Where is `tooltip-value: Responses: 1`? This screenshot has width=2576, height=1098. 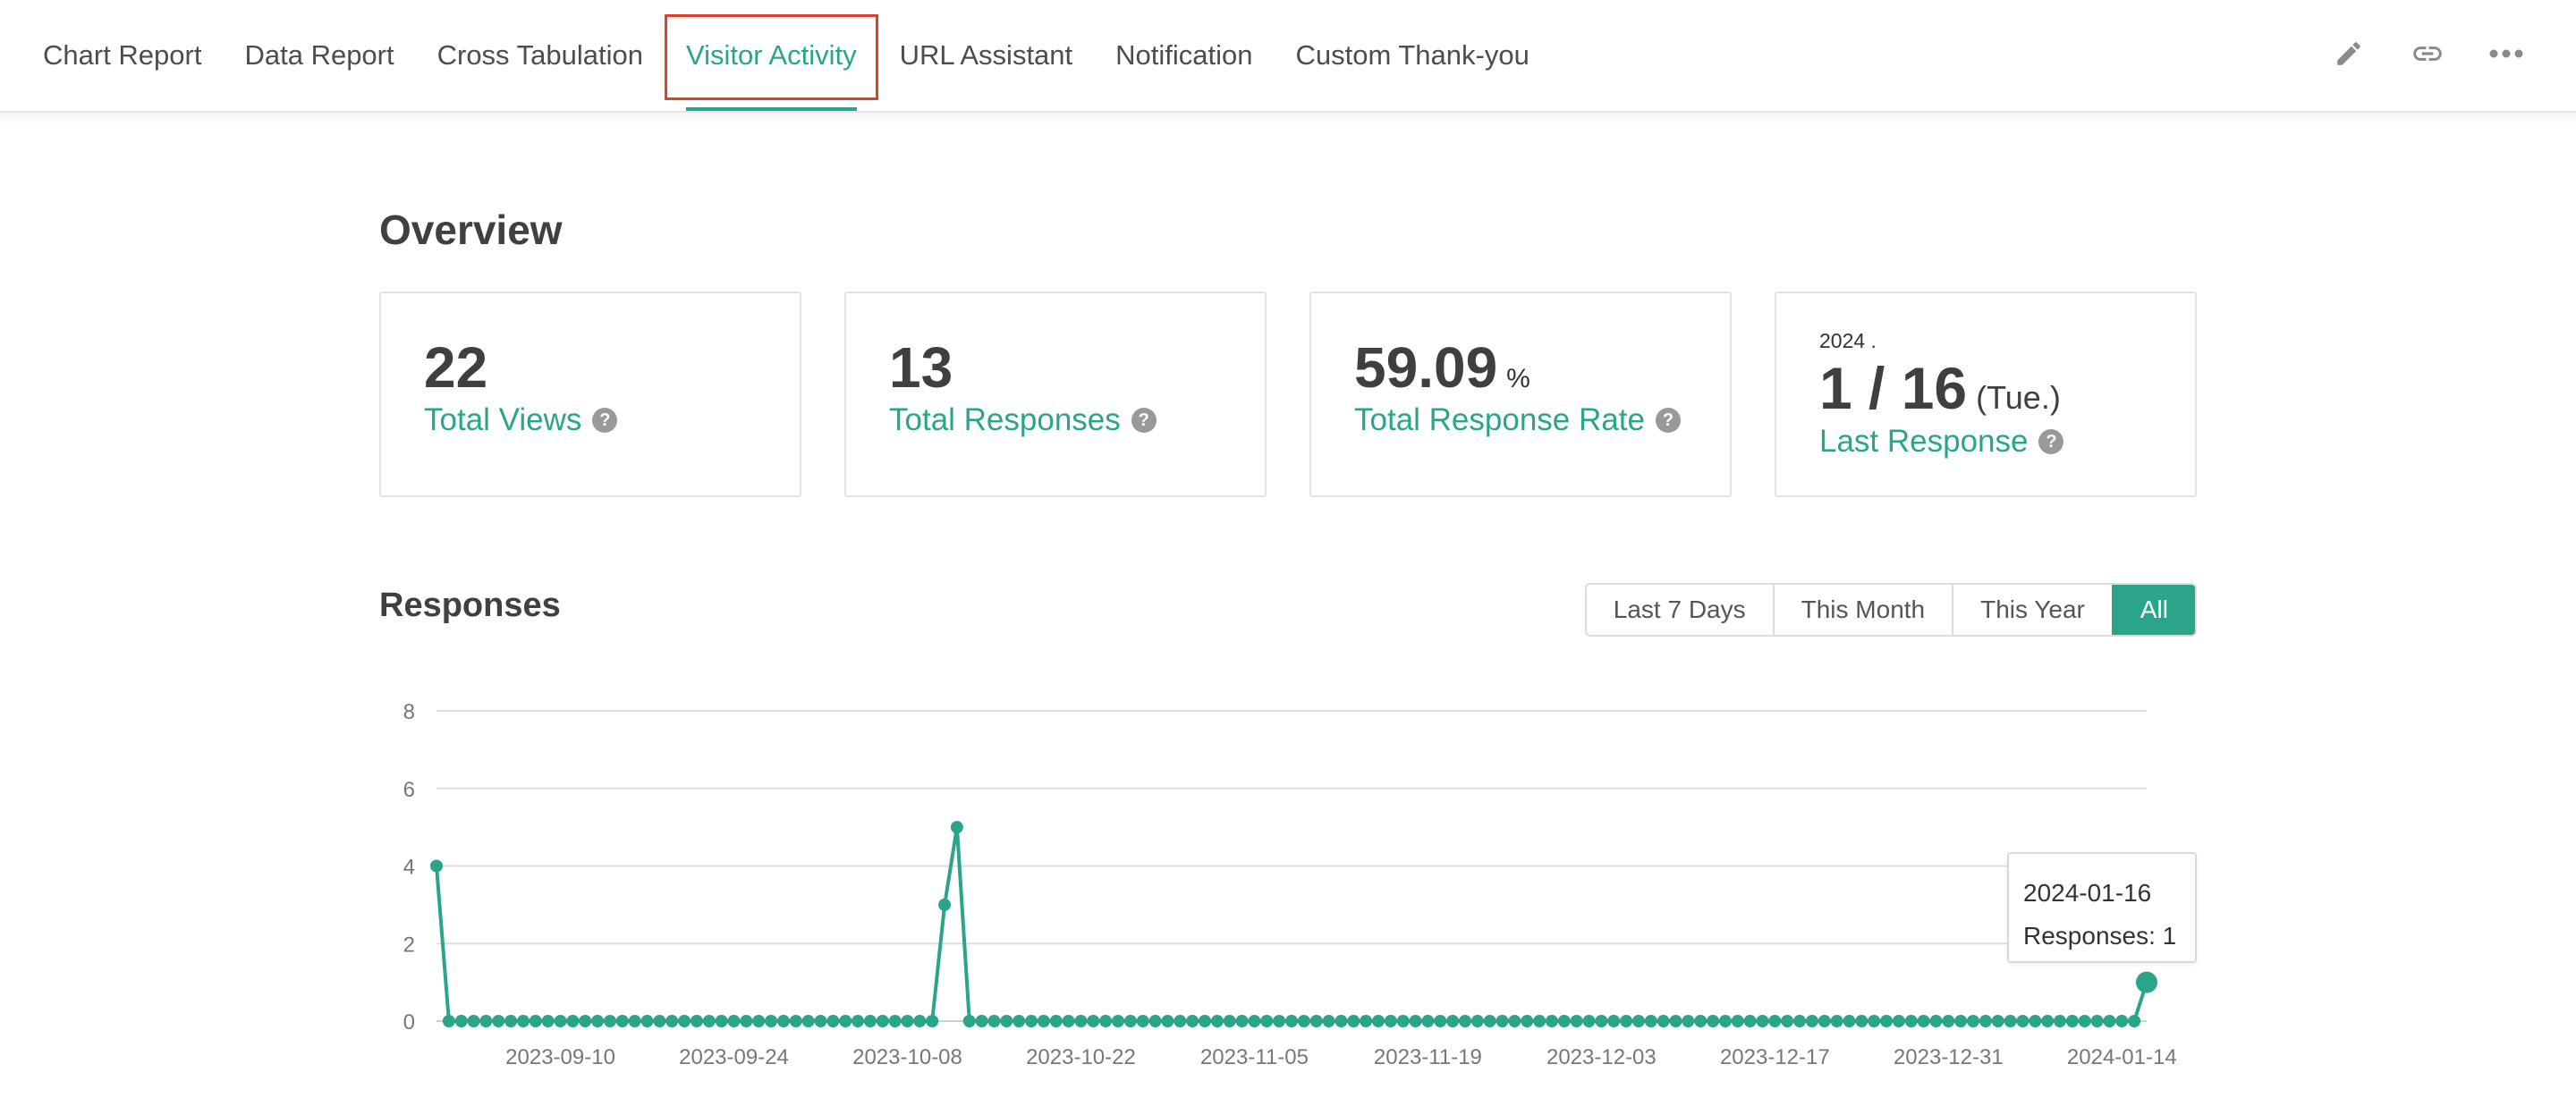
tooltip-value: Responses: 1 is located at coordinates (2100, 936).